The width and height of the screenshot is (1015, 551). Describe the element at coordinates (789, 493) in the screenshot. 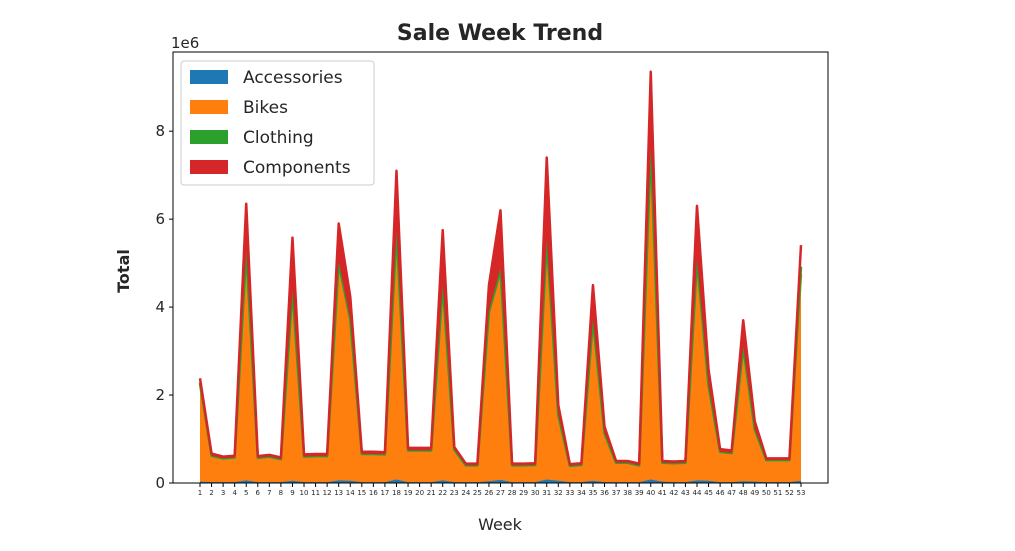

I see `x-tick-label: 52` at that location.